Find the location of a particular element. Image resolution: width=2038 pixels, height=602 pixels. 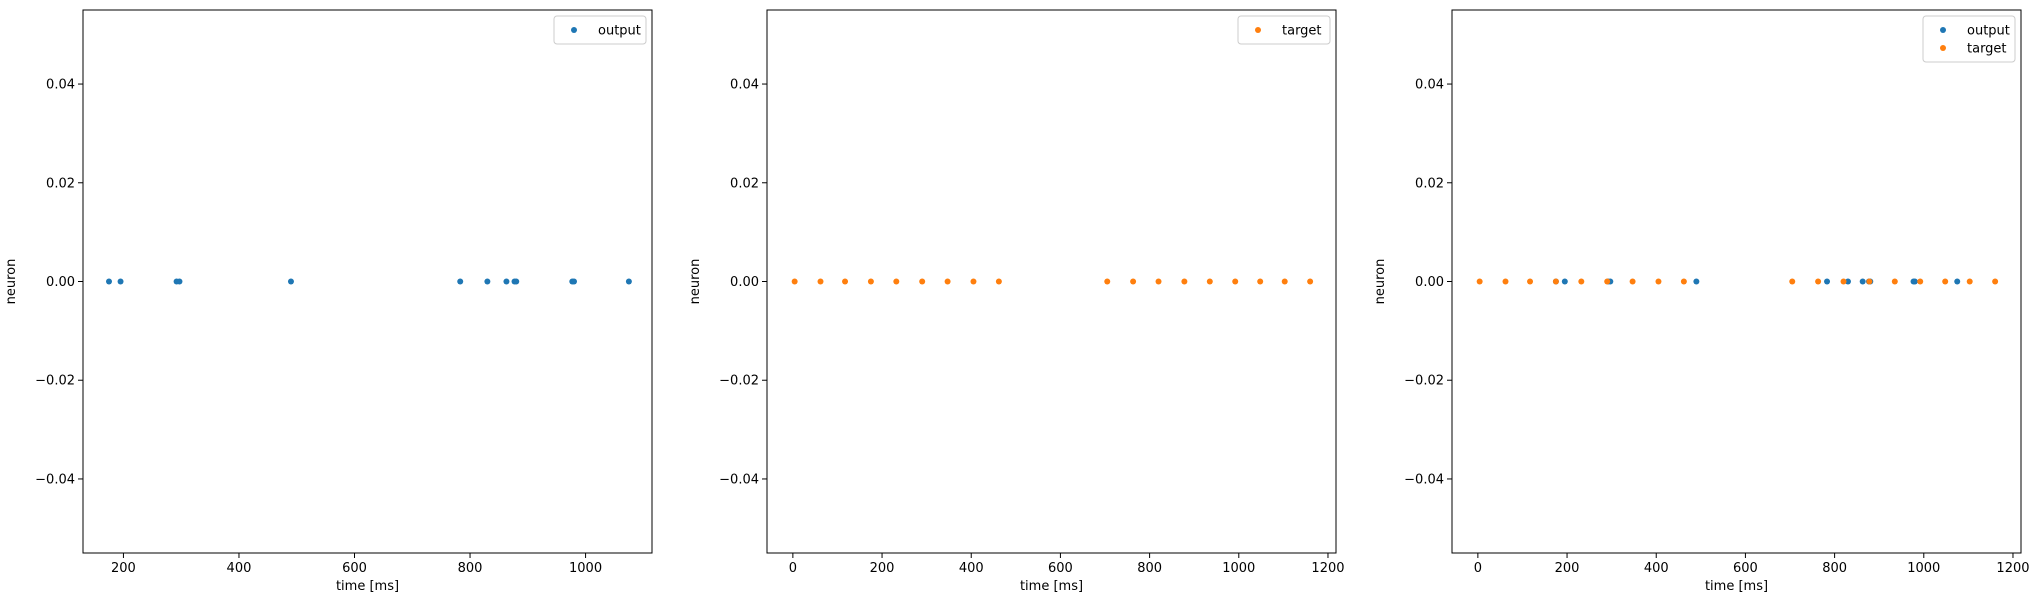

legend: target is located at coordinates (1284, 30).